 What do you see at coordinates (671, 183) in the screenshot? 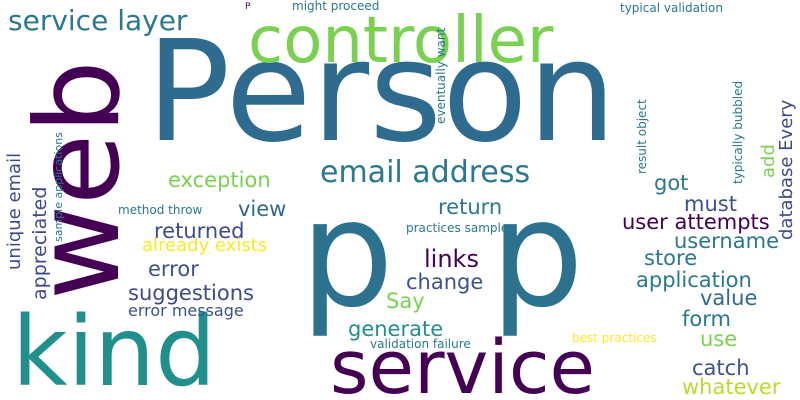
I see `word-got: got` at bounding box center [671, 183].